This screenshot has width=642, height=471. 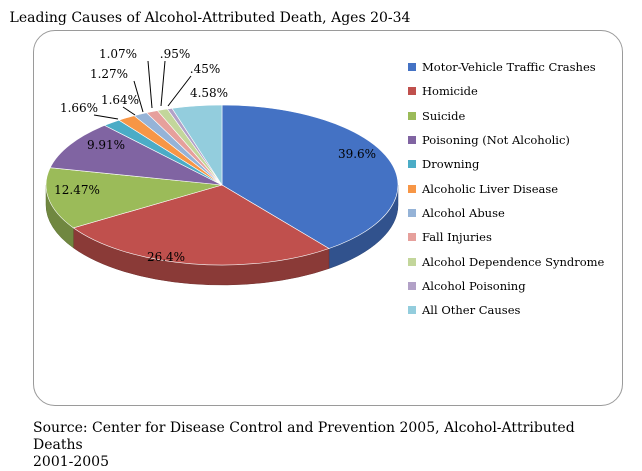 I want to click on legend-item-9: Alcohol Poisoning, so click(x=506, y=286).